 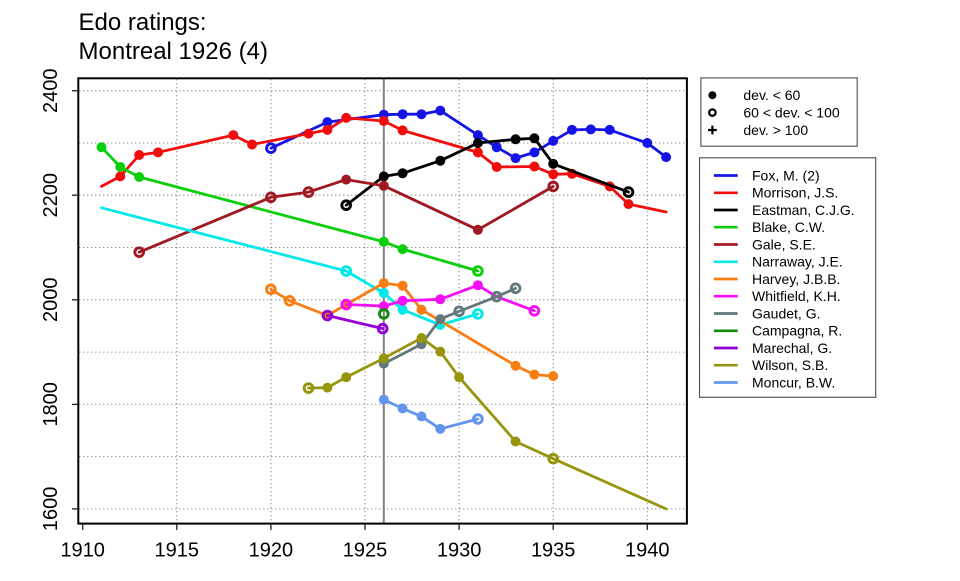 I want to click on svg-text: Montreal 1926 (4), so click(x=173, y=51).